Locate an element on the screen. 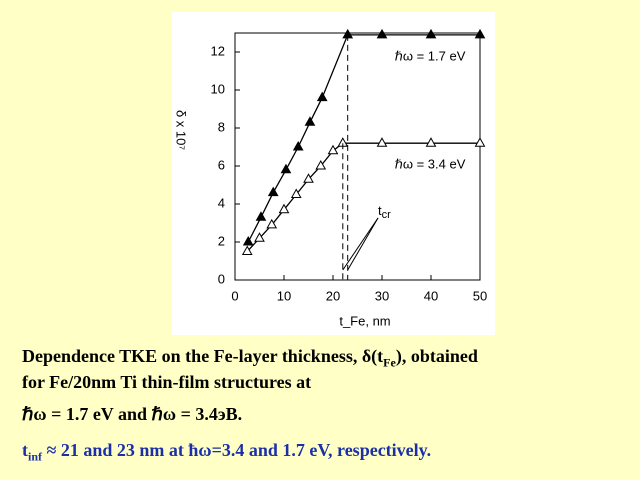 Image resolution: width=640 pixels, height=480 pixels. subscript: cr is located at coordinates (387, 215).